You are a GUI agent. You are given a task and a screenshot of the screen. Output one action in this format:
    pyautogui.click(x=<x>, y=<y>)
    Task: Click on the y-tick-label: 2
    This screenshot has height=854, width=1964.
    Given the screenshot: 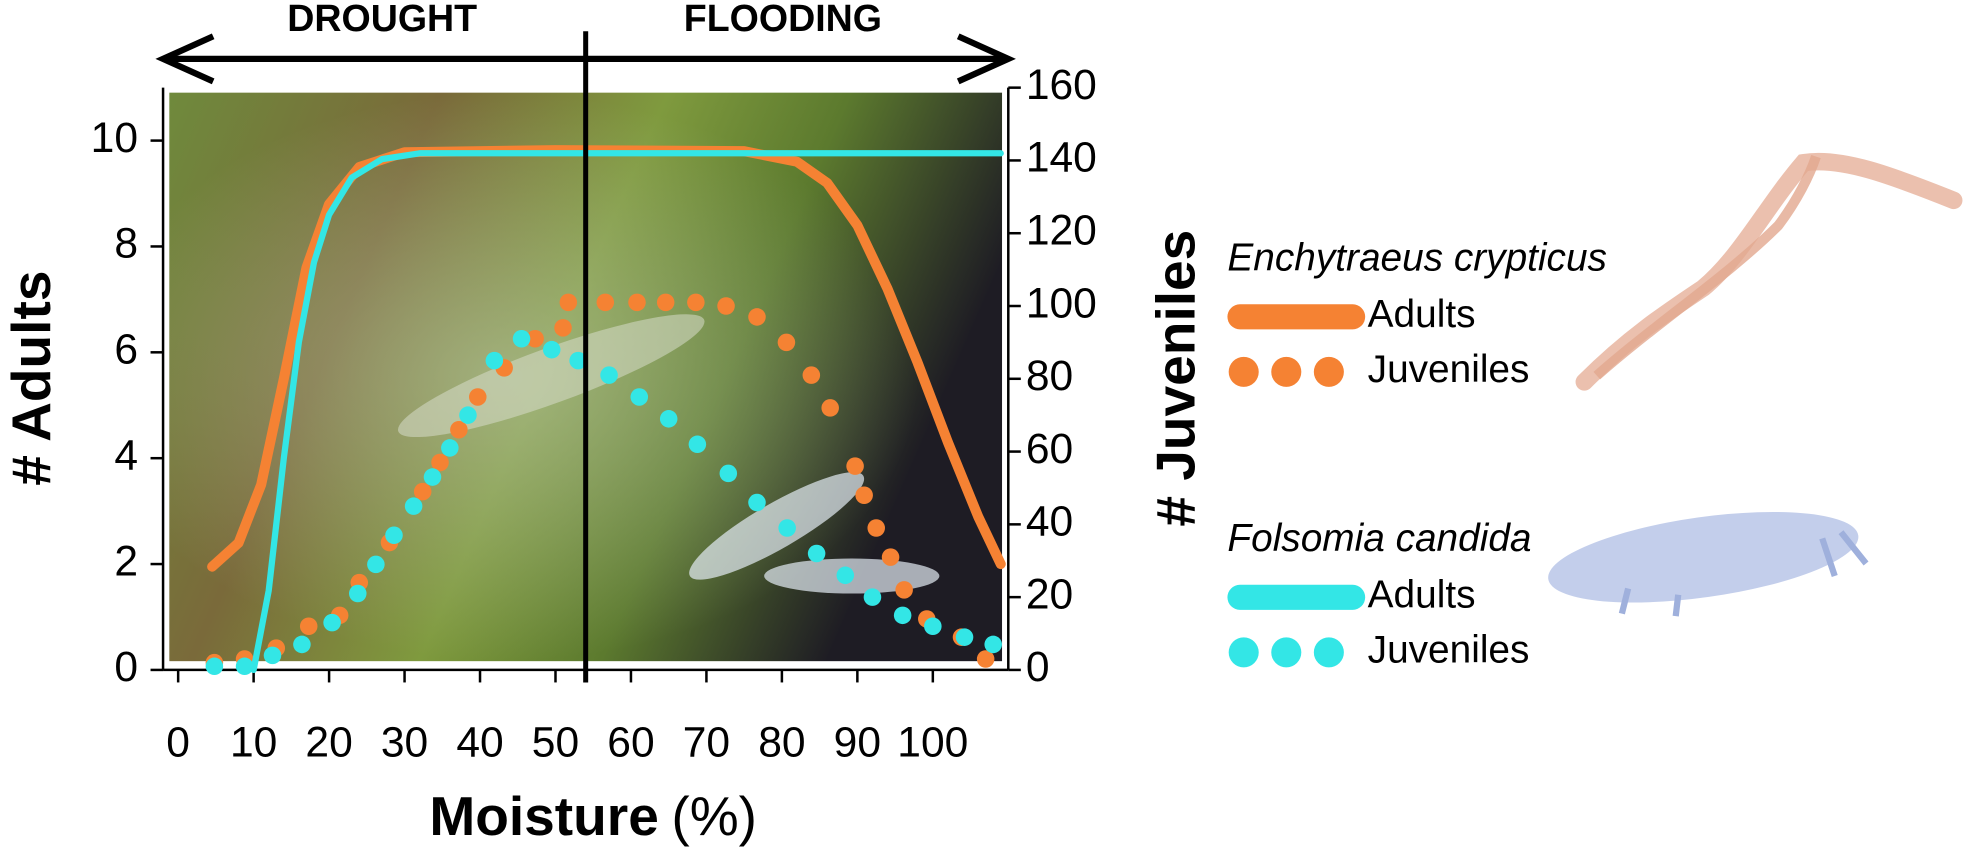 What is the action you would take?
    pyautogui.click(x=126, y=561)
    